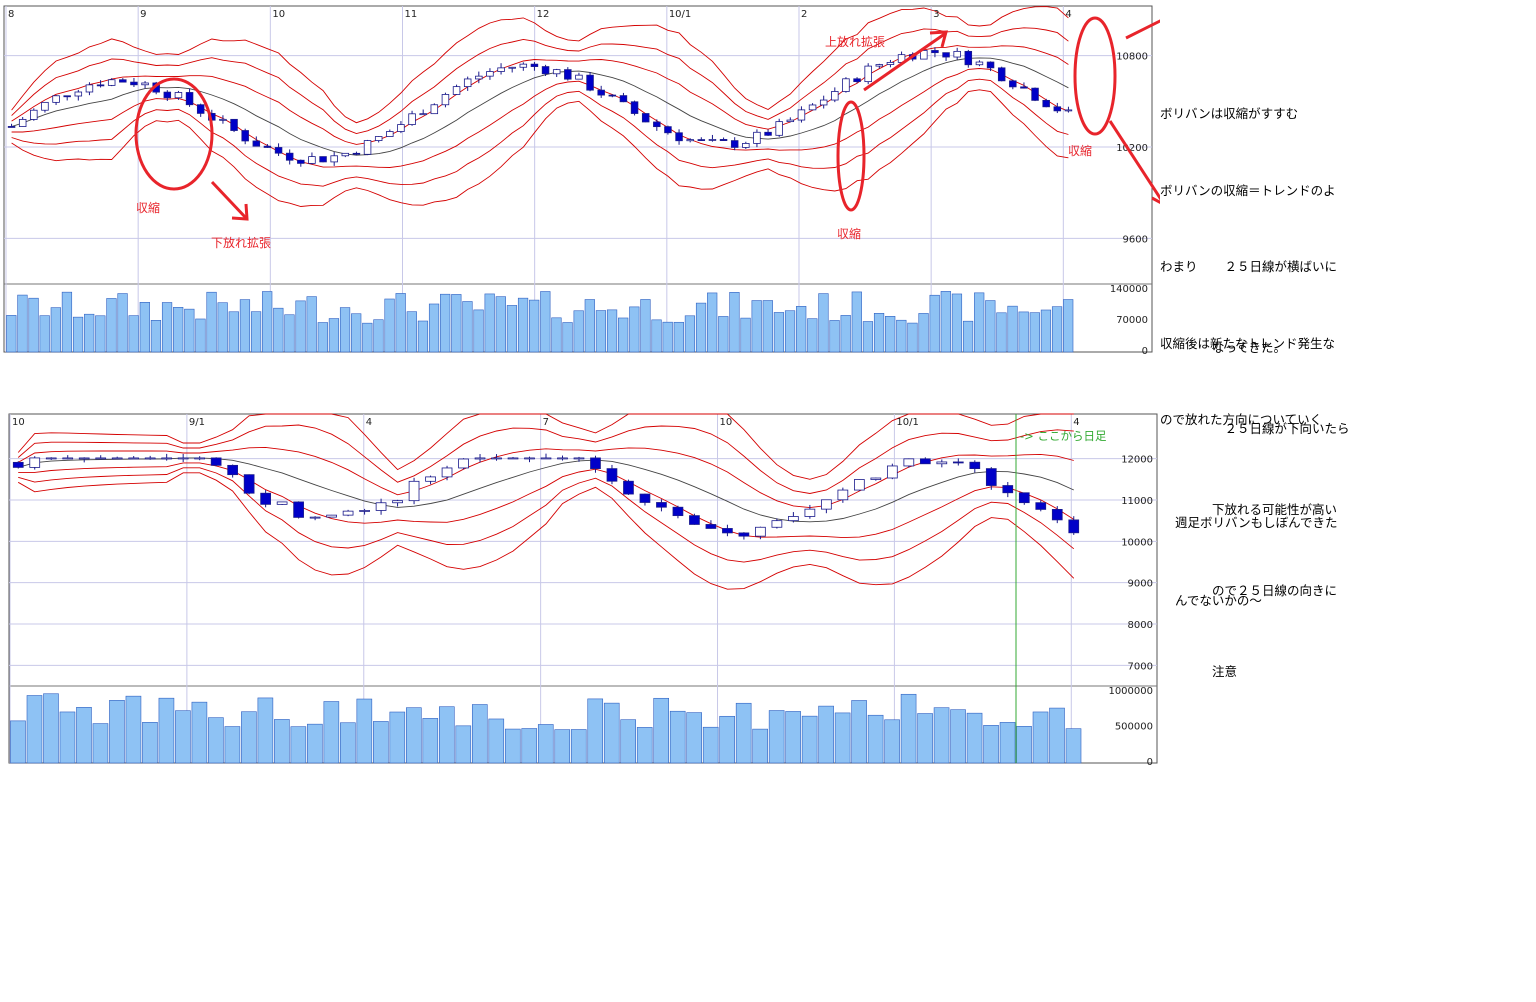 This screenshot has height=1002, width=1536. Describe the element at coordinates (1145, 351) in the screenshot. I see `volume-tick-label: 0` at that location.